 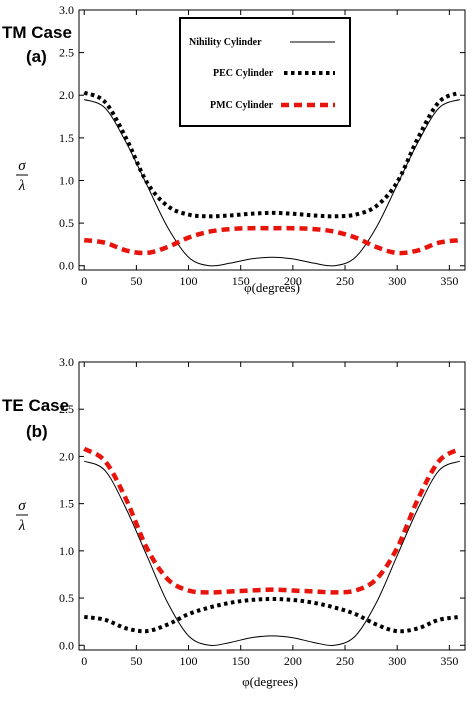 I want to click on y-axis-label-te: σ λ, so click(x=22, y=516).